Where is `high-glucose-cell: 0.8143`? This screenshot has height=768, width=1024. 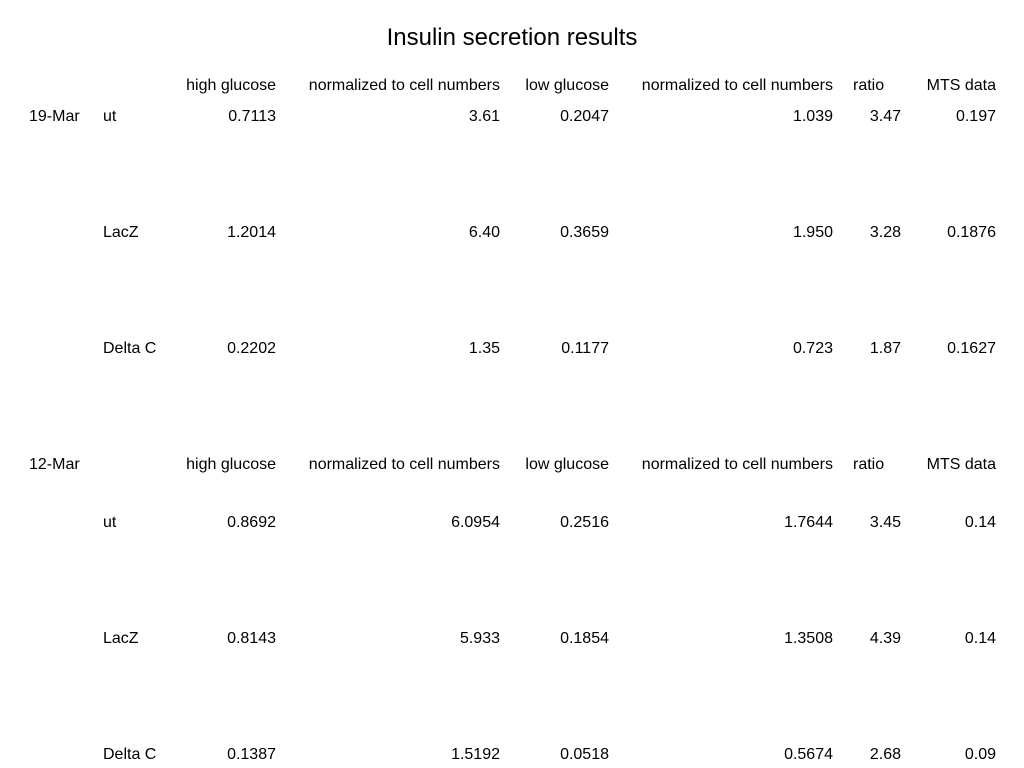
high-glucose-cell: 0.8143 is located at coordinates (251, 638).